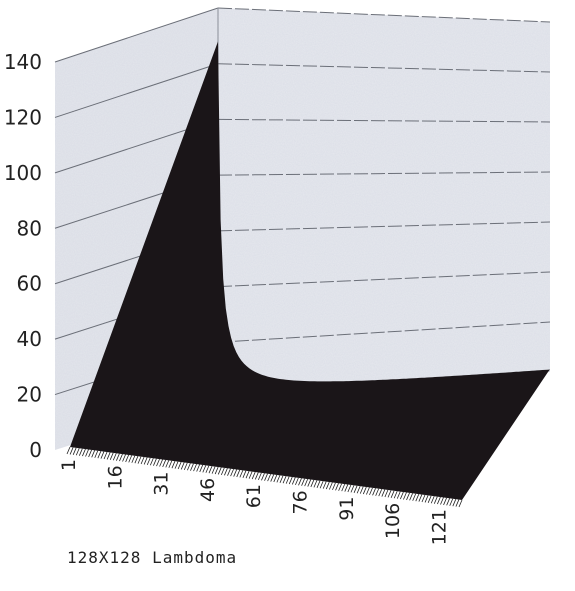  I want to click on chart-caption: 128X128 Lambdoma, so click(152, 557).